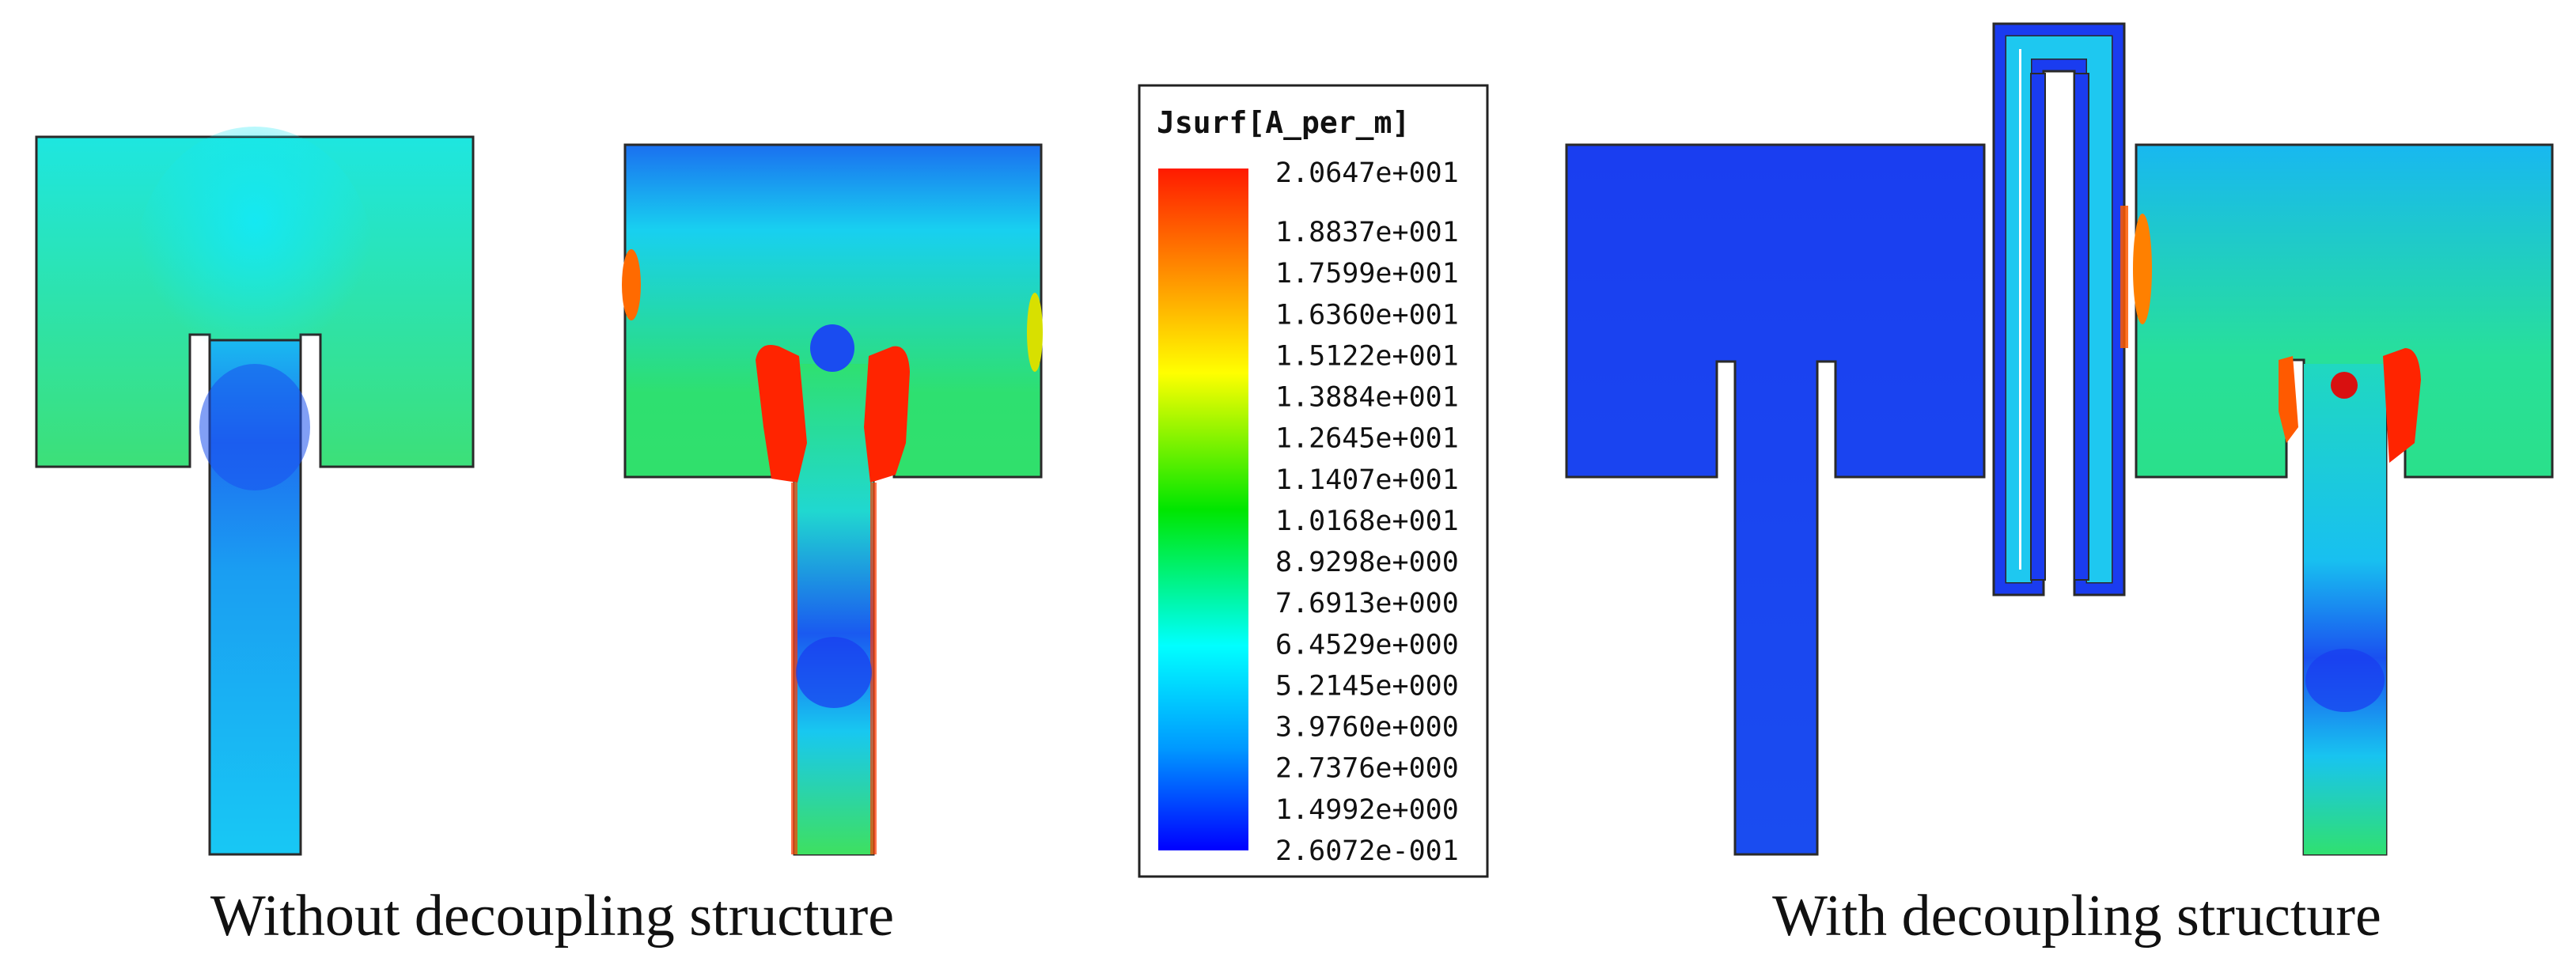 Image resolution: width=2576 pixels, height=977 pixels. What do you see at coordinates (1367, 728) in the screenshot?
I see `legend-tick-label: 3.9760e+000` at bounding box center [1367, 728].